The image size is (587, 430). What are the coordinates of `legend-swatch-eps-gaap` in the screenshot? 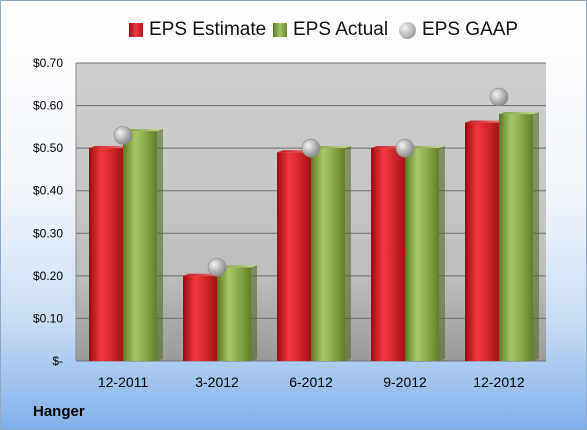 It's located at (407, 30).